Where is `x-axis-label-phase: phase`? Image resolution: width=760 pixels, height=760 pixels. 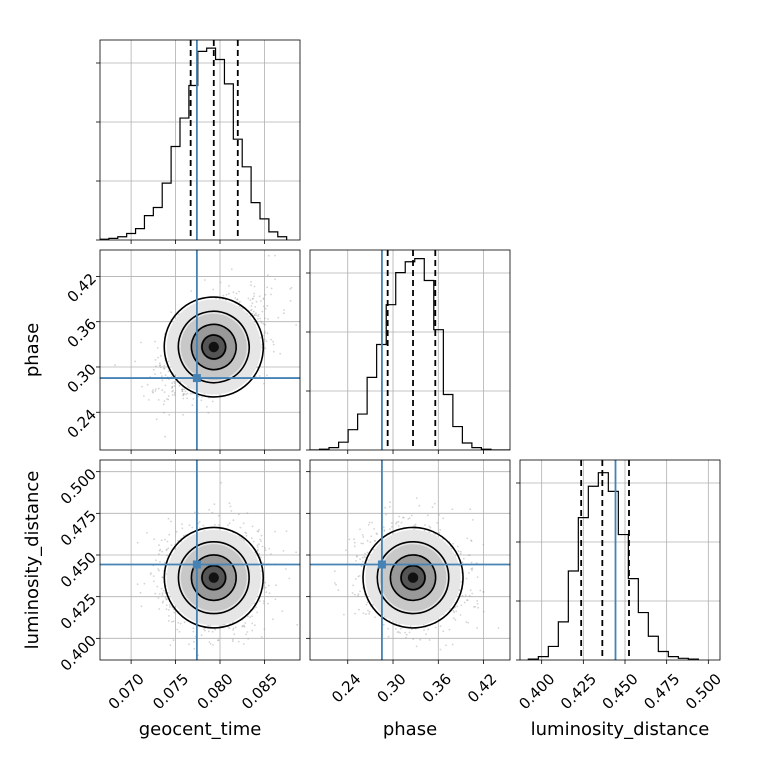
x-axis-label-phase: phase is located at coordinates (410, 729).